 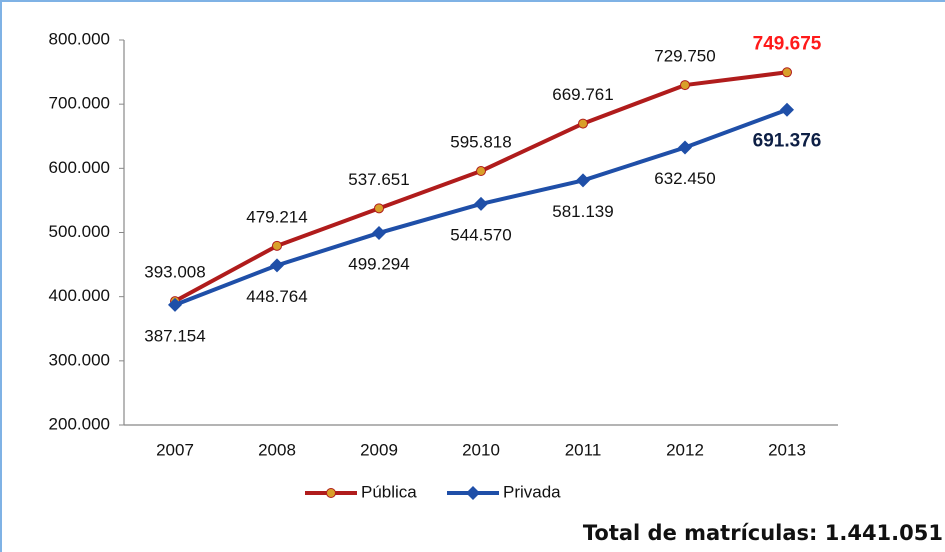 I want to click on data-label: 544.570, so click(x=480, y=234).